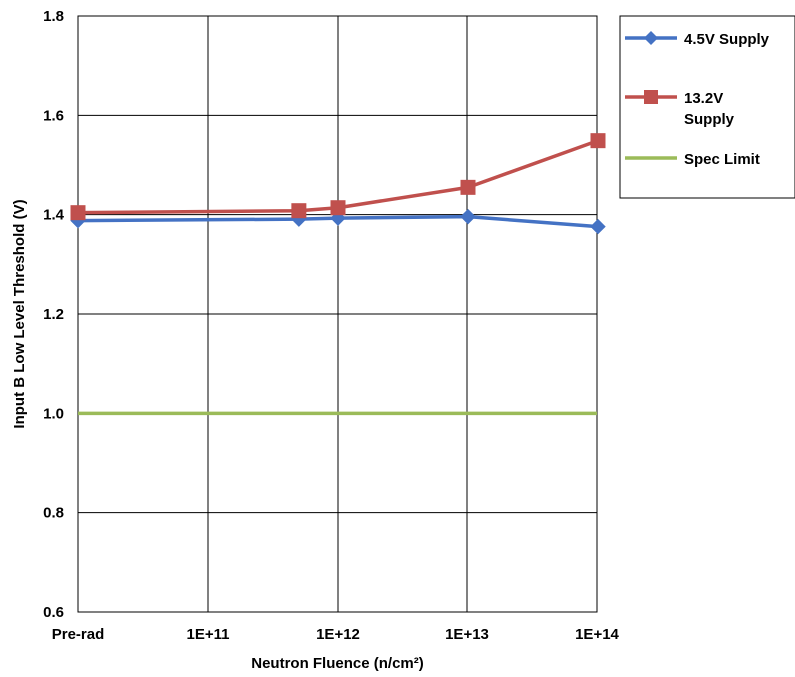 Image resolution: width=795 pixels, height=677 pixels. I want to click on legend: 4.5V Supply 13.2V Supply Spec Limit, so click(707, 107).